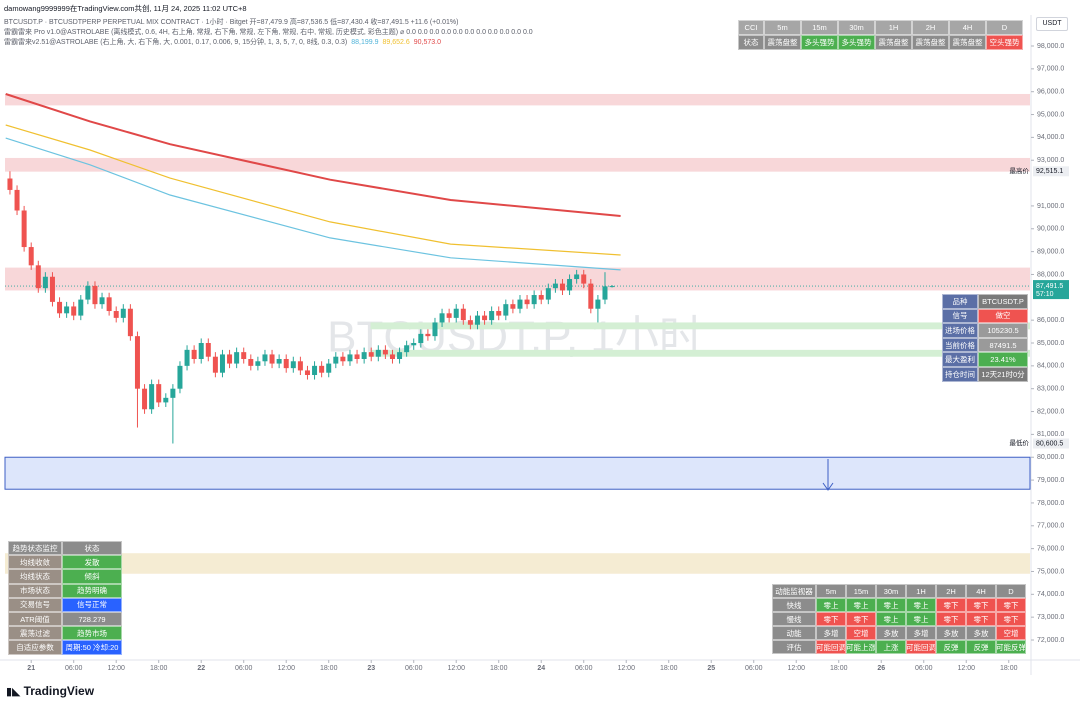 The image size is (1080, 706). Describe the element at coordinates (794, 591) in the screenshot. I see `table-cell: 动能监视器` at that location.